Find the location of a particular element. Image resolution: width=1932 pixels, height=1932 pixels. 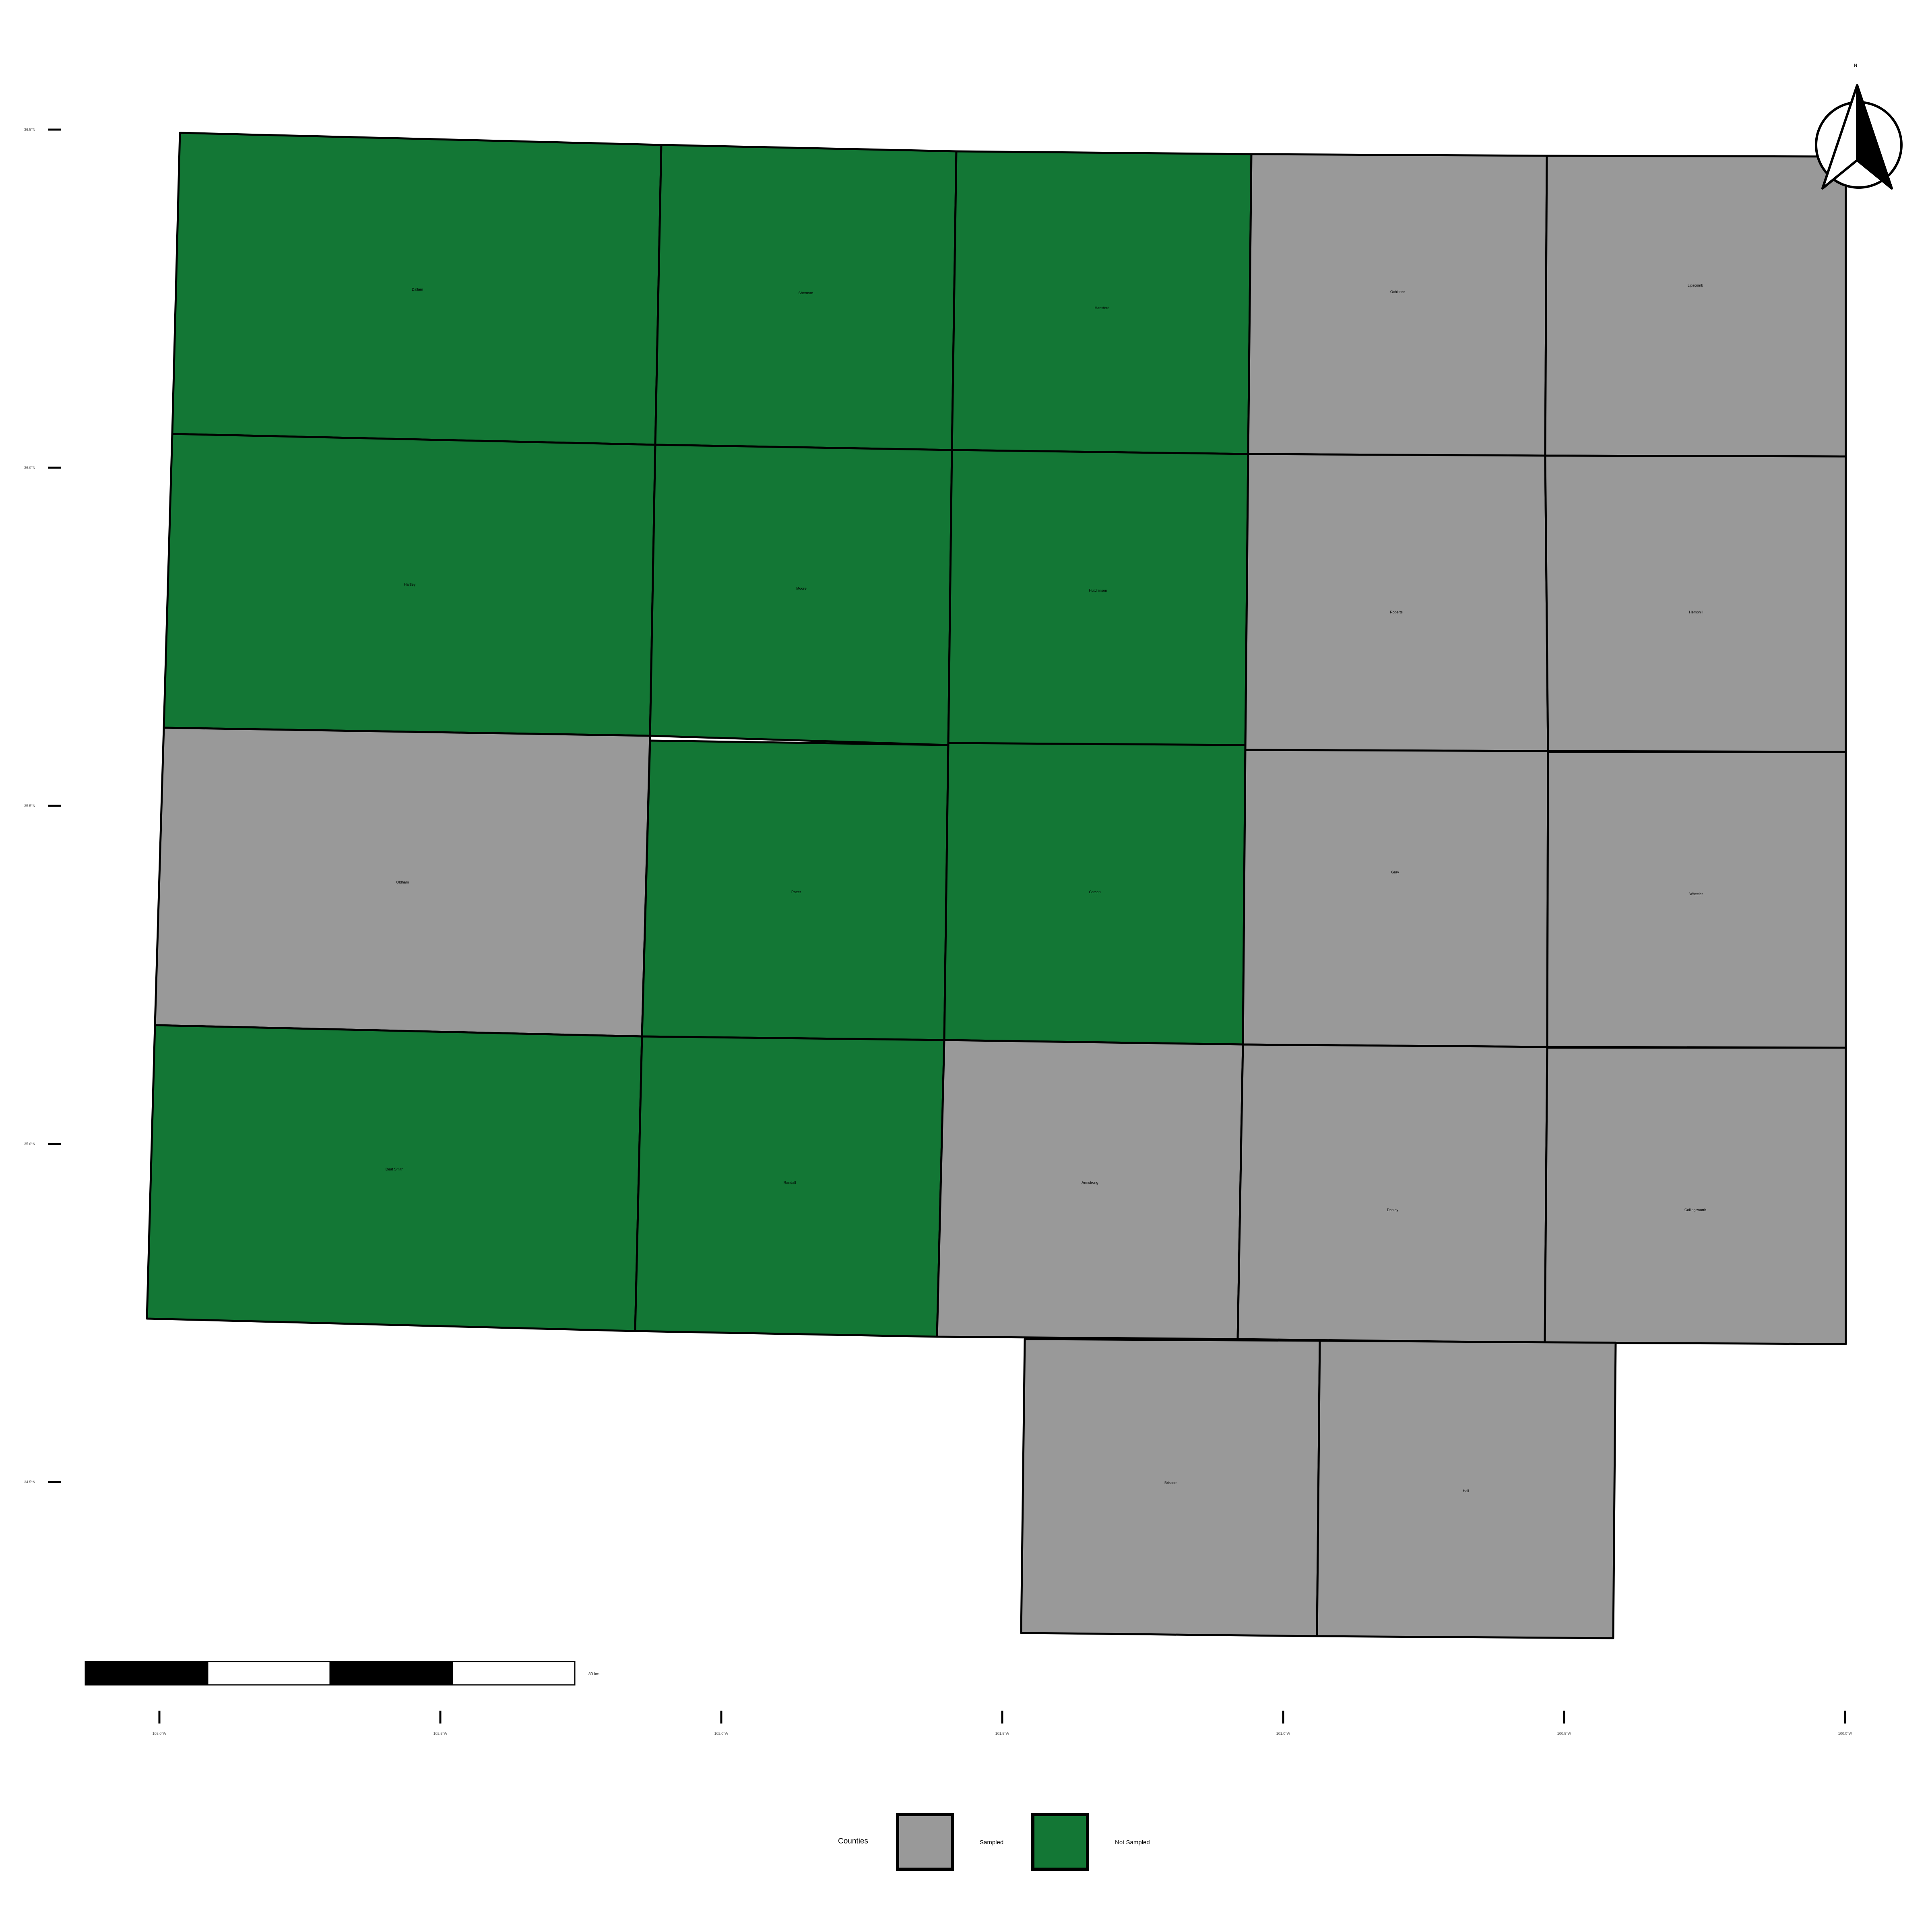

county-collingsworth is located at coordinates (1695, 1195).